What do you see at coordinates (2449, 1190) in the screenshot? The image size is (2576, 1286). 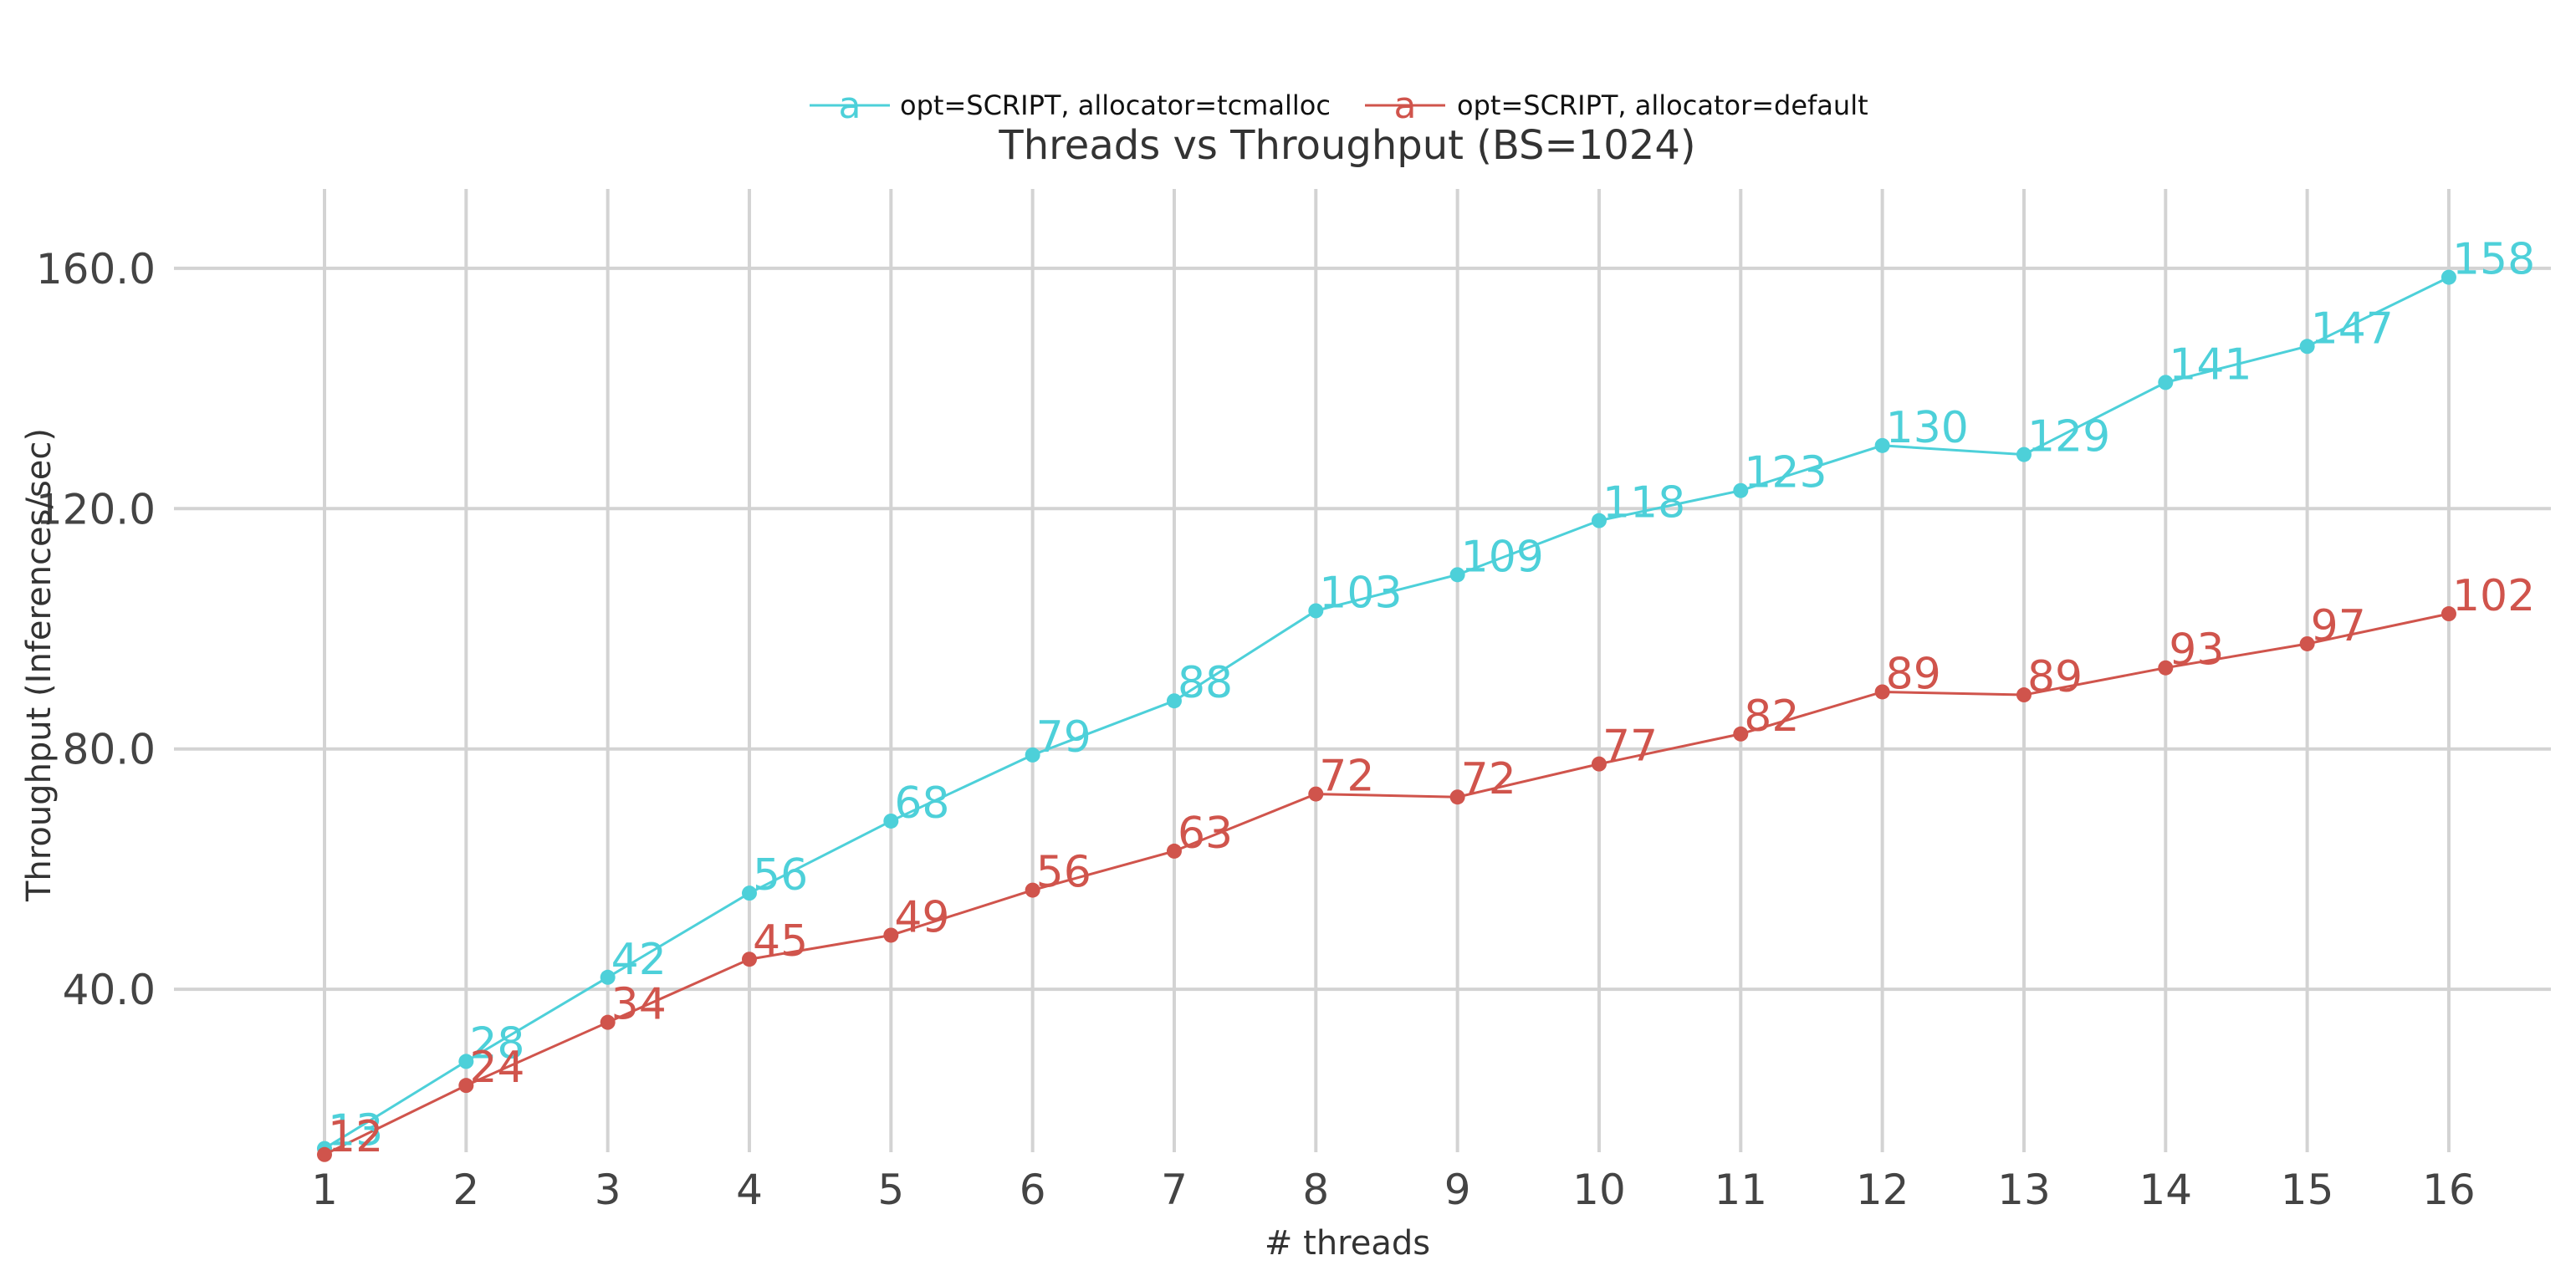 I see `x-tick-label-16: 16` at bounding box center [2449, 1190].